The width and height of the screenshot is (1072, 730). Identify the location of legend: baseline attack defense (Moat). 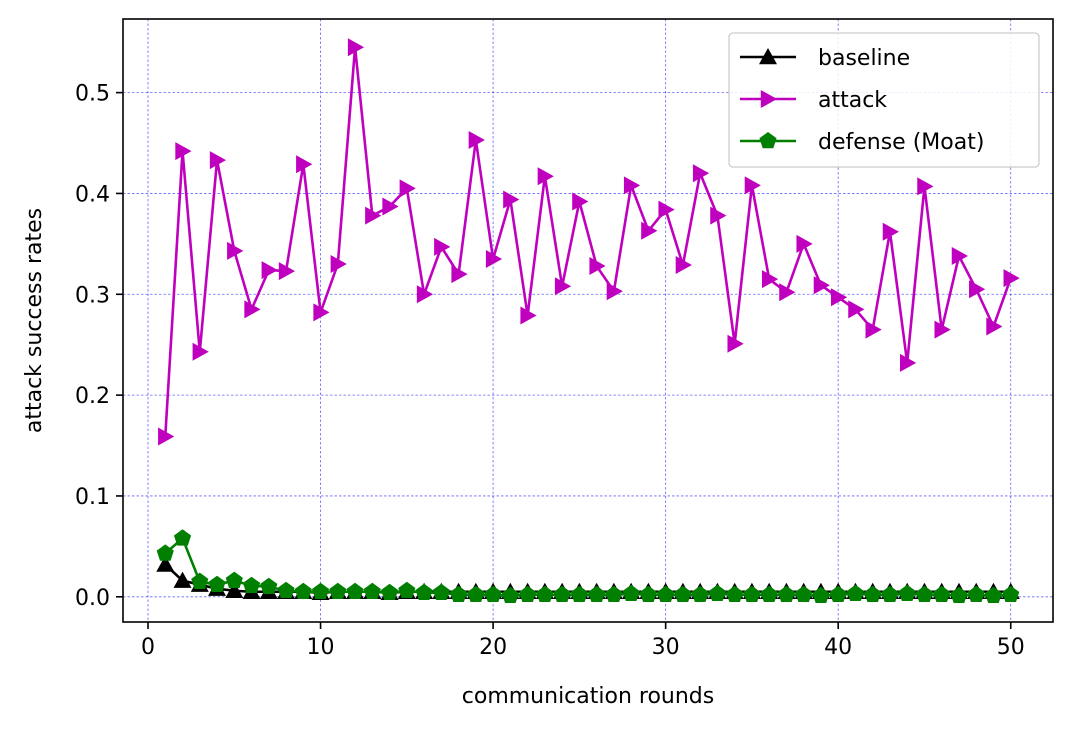
(884, 100).